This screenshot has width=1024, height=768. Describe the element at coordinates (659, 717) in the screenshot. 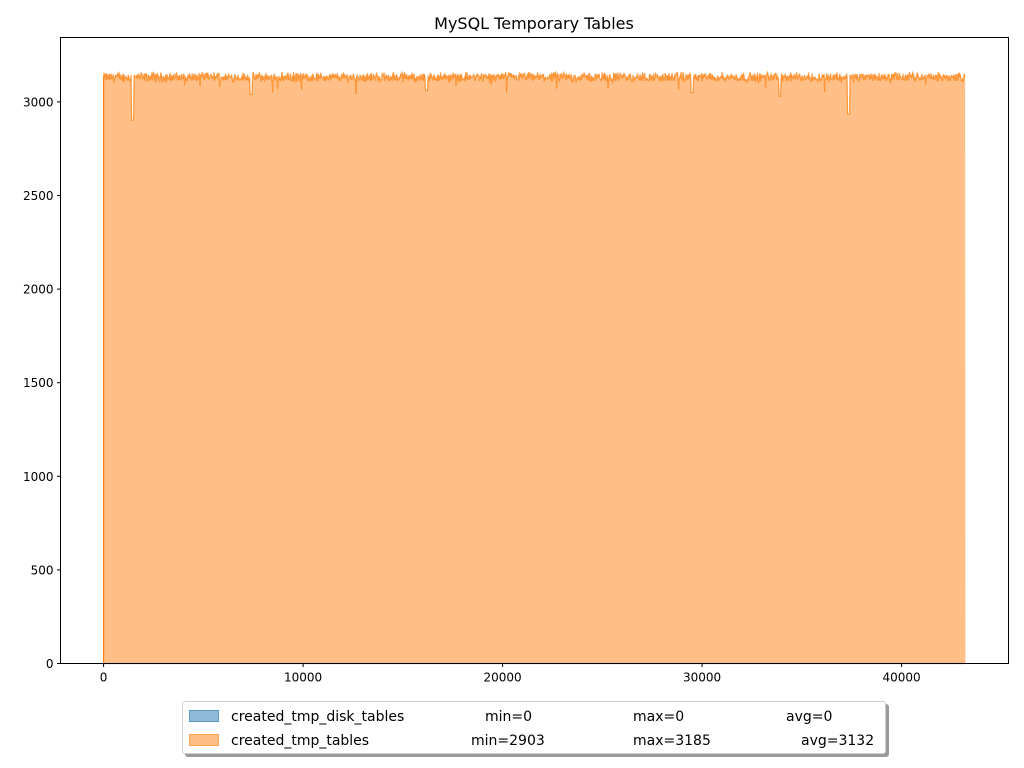

I see `legend-max-disk: max=0` at that location.